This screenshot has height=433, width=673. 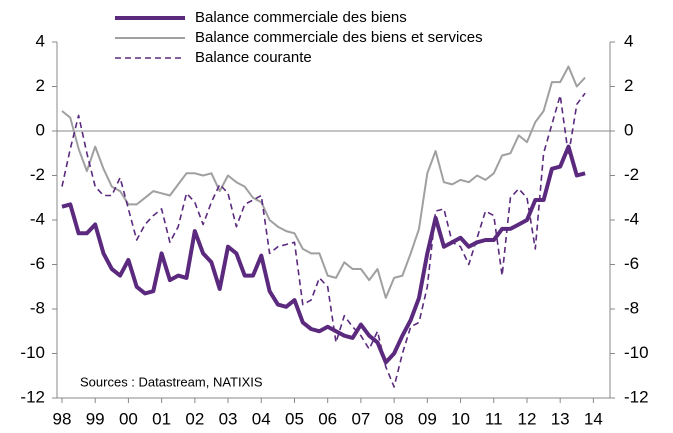 I want to click on y2-tick-label: -12, so click(x=636, y=396).